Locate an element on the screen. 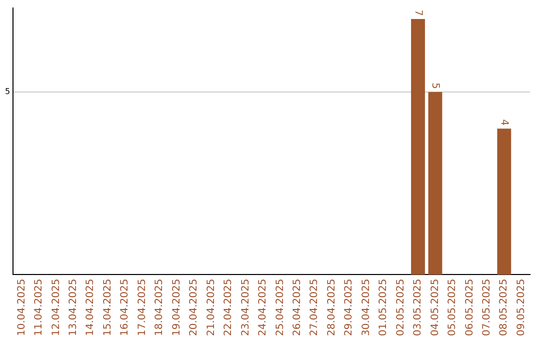 Image resolution: width=540 pixels, height=340 pixels. x-tick-label: 22.04.2025 is located at coordinates (228, 307).